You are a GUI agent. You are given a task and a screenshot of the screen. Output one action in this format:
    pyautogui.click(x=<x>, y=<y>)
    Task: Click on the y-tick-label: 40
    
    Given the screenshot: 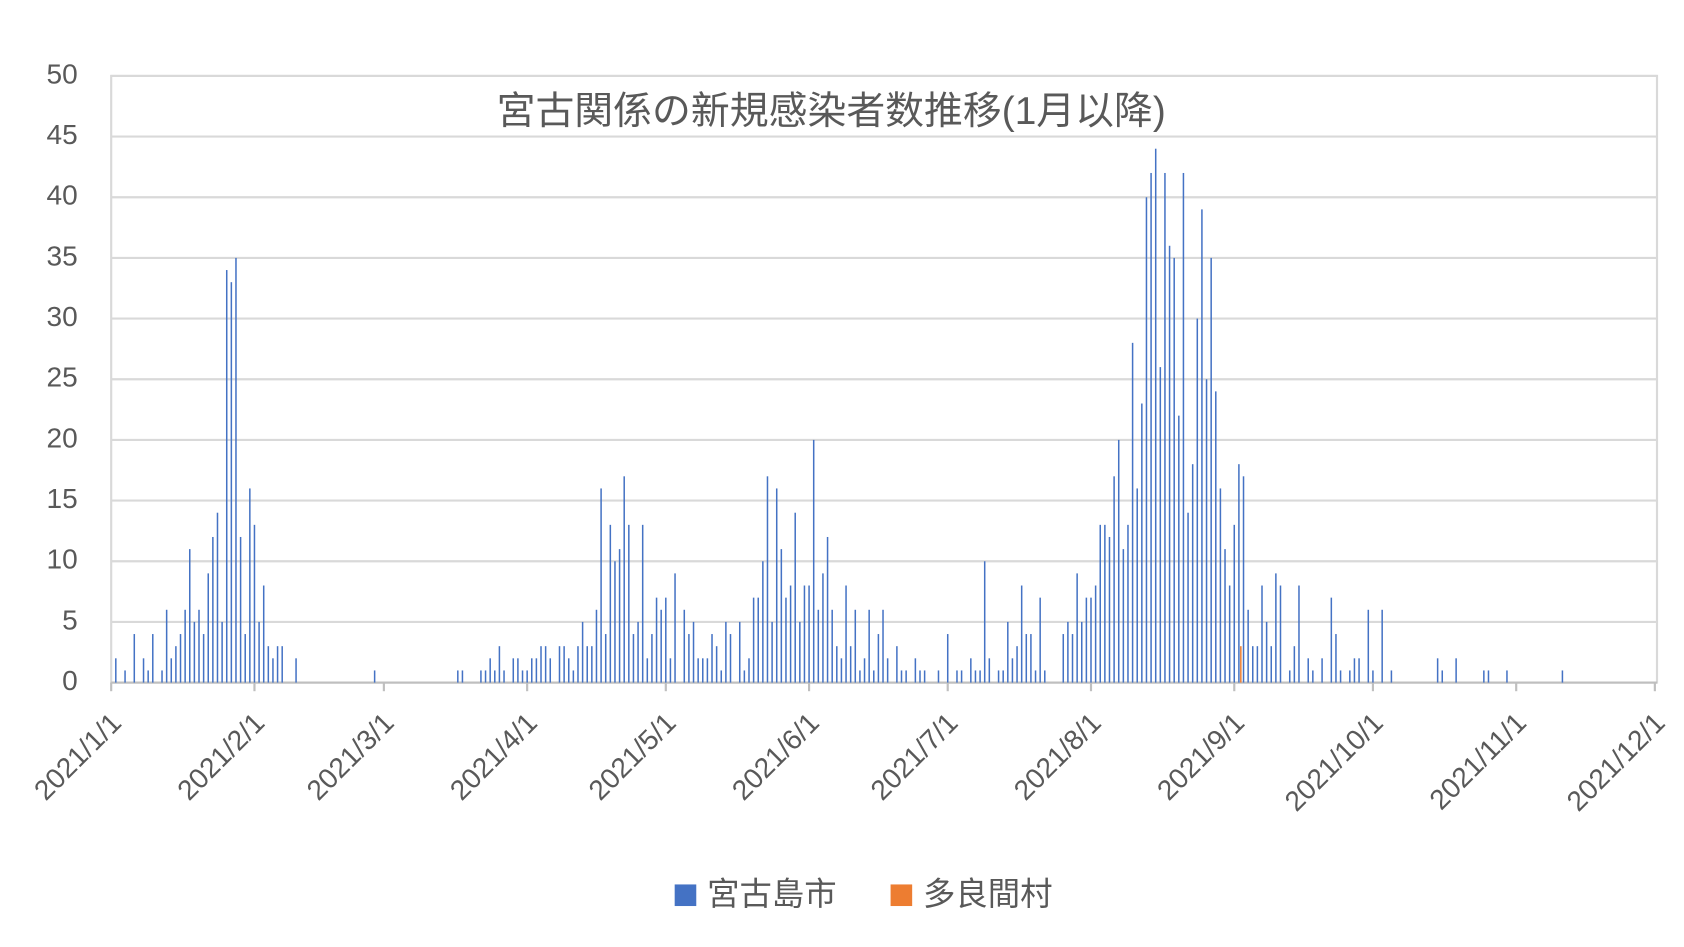 What is the action you would take?
    pyautogui.click(x=62, y=195)
    